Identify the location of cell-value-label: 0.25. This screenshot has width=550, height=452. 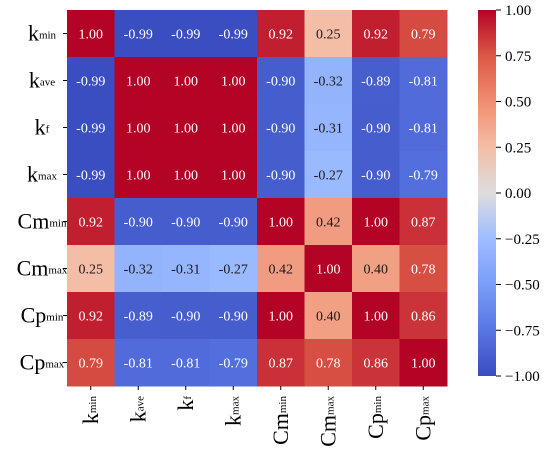
(91, 270).